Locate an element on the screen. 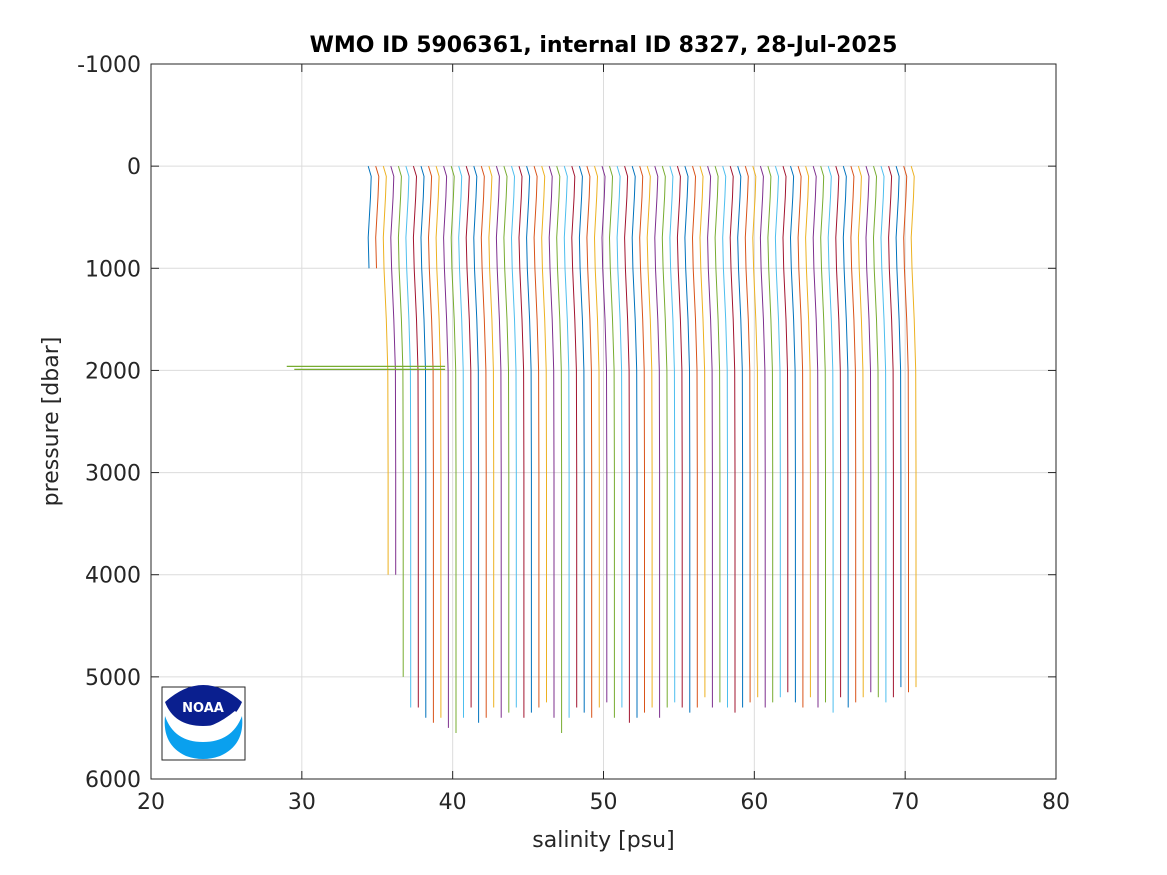  x-tick-label: 60 is located at coordinates (754, 802).